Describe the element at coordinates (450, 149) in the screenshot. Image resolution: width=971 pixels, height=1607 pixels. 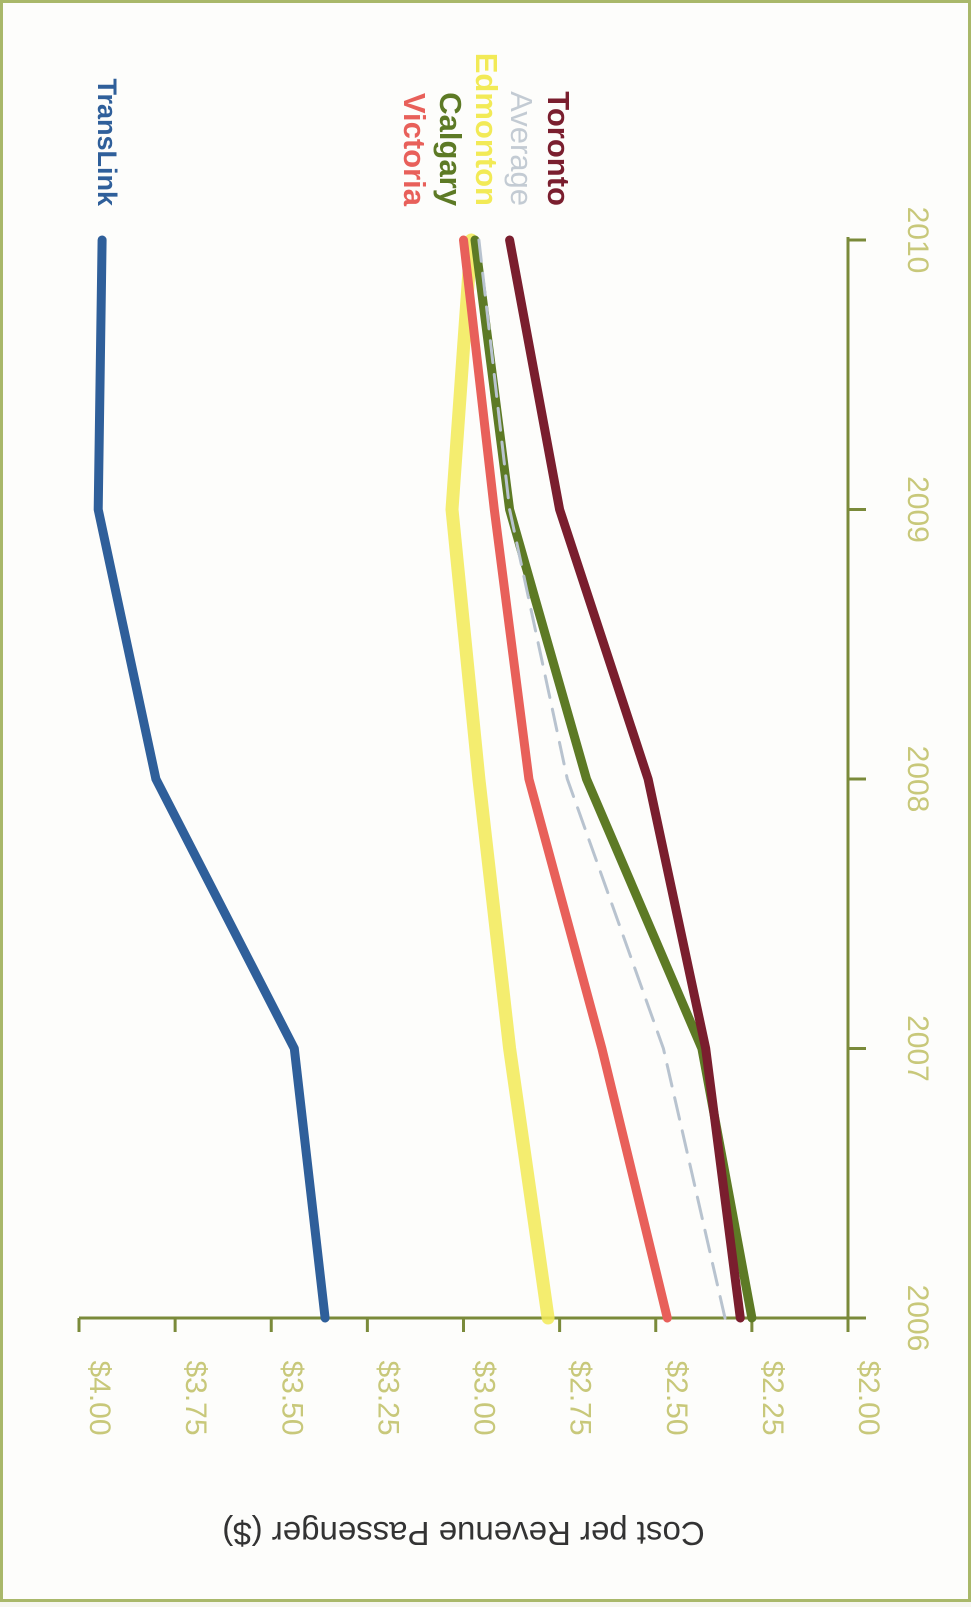
I see `series-label: Calgary` at that location.